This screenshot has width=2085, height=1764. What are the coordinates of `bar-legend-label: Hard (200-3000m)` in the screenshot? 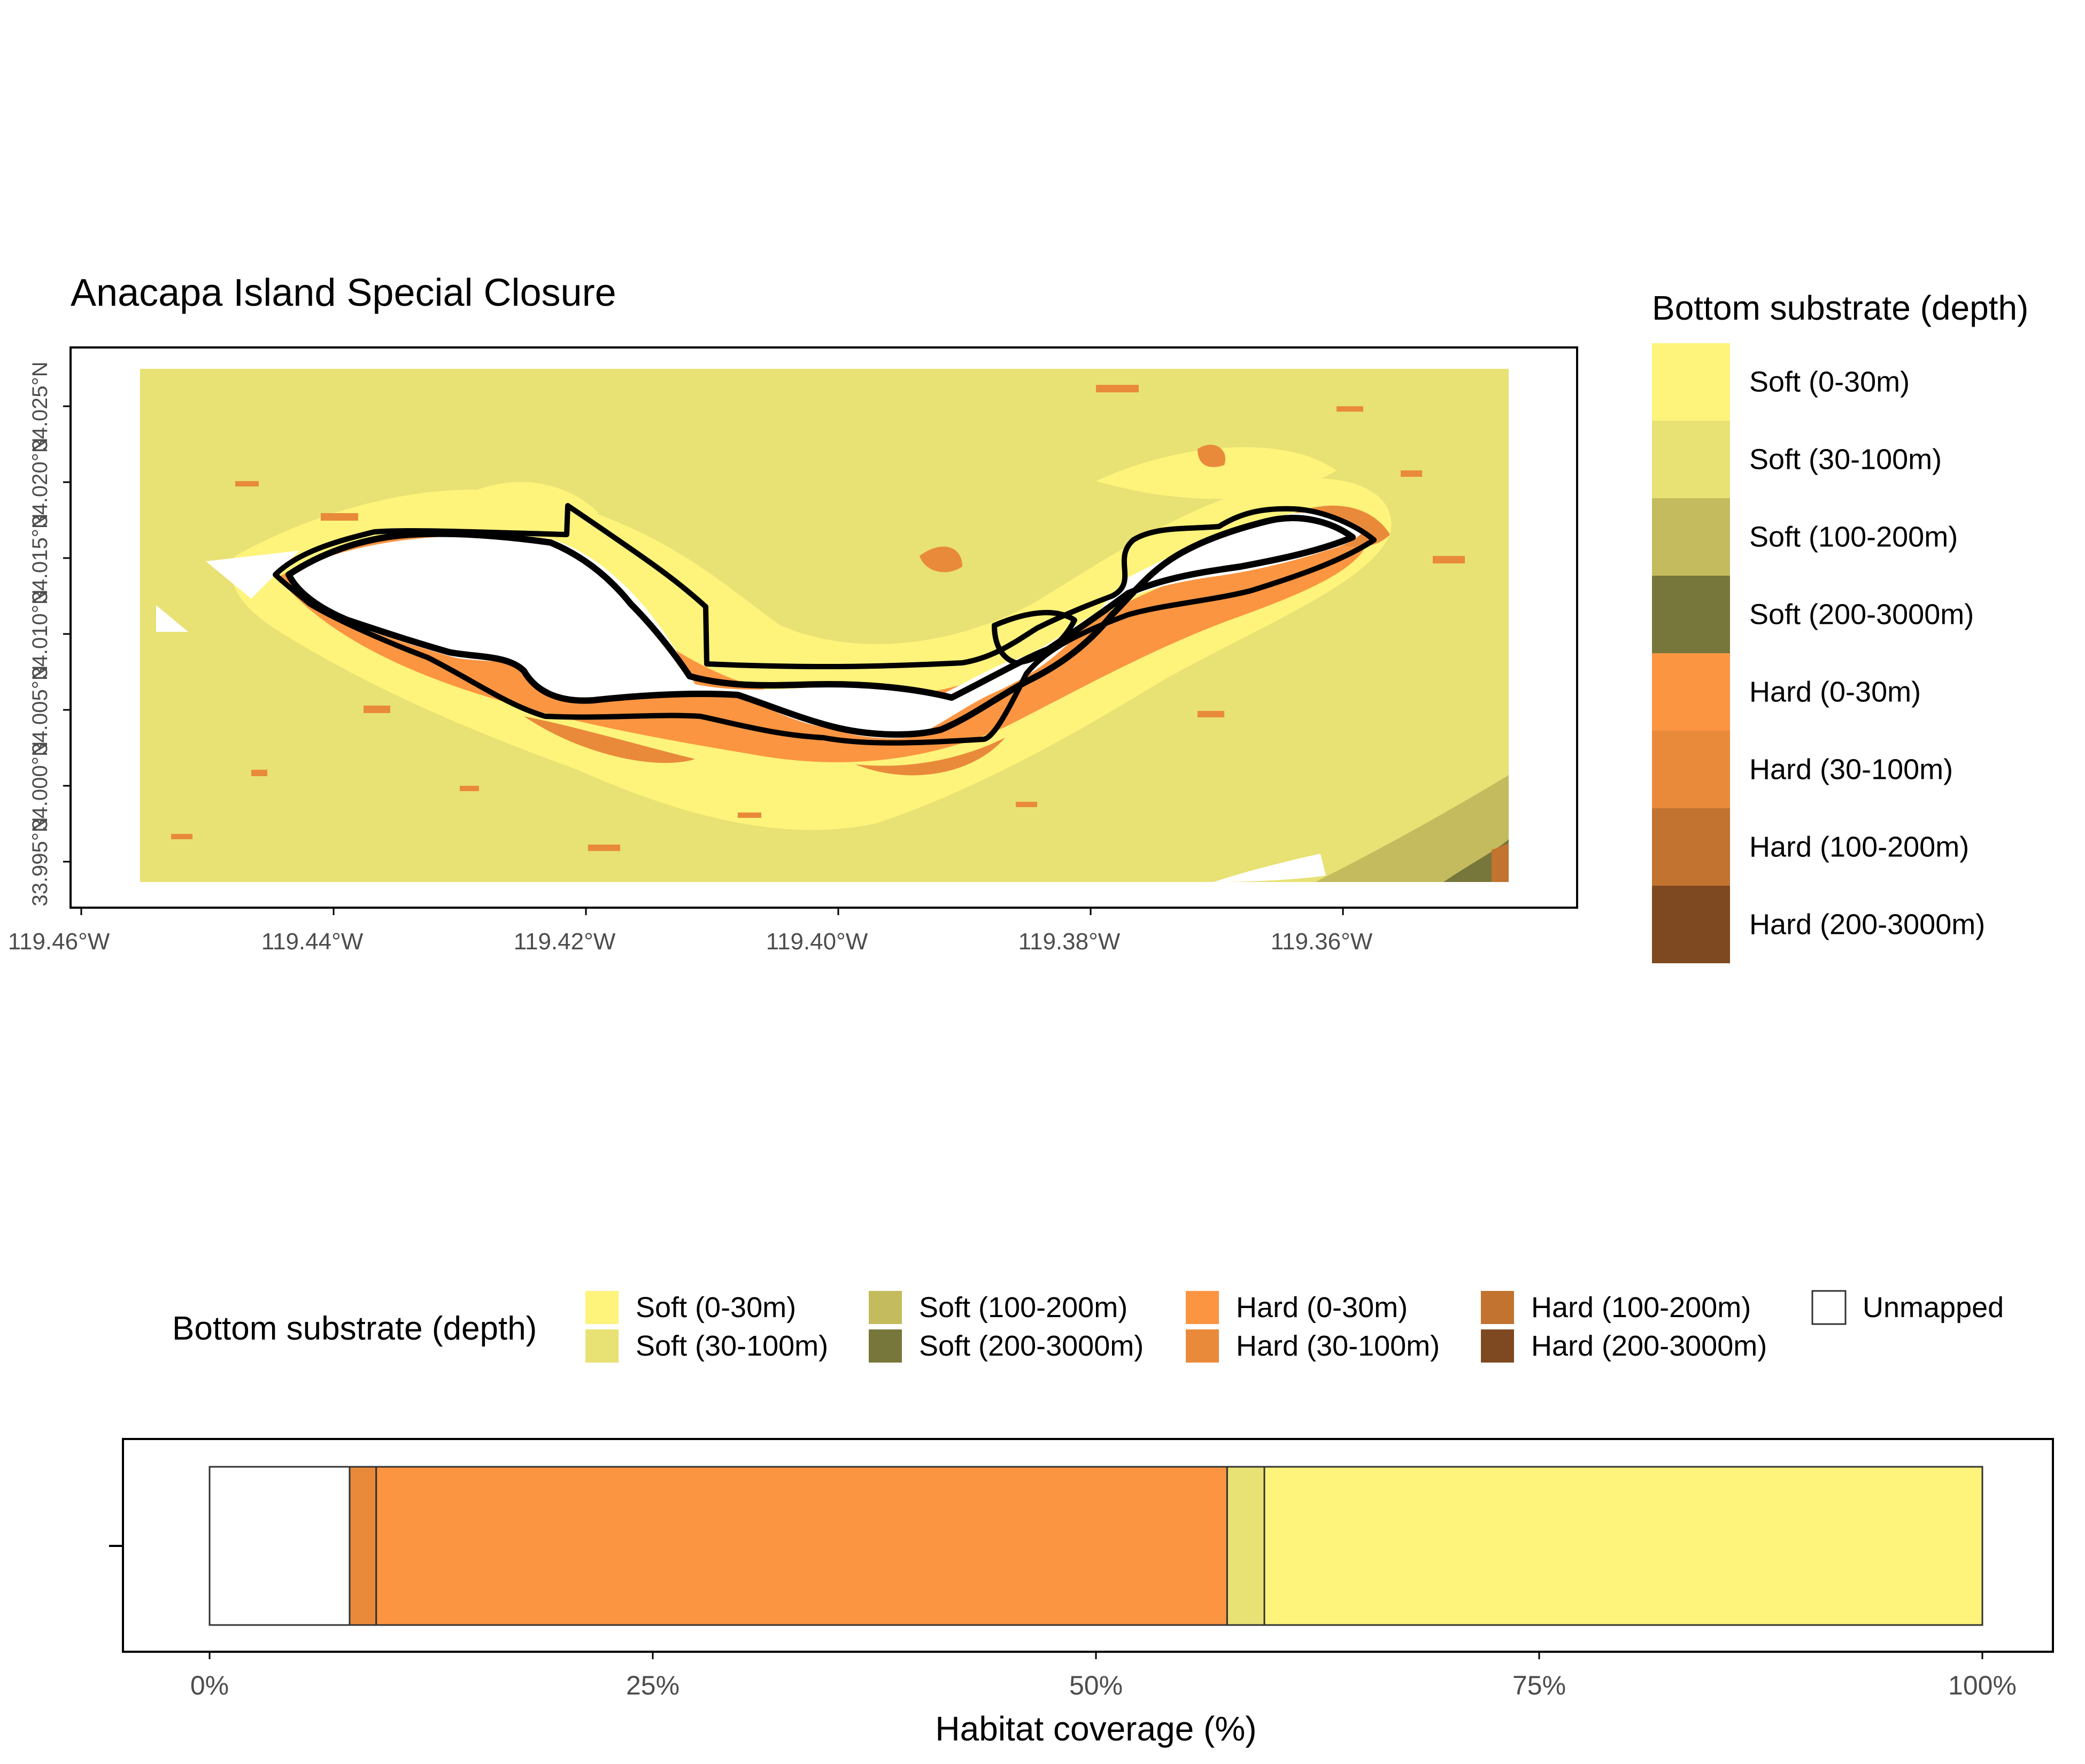 It's located at (1649, 1346).